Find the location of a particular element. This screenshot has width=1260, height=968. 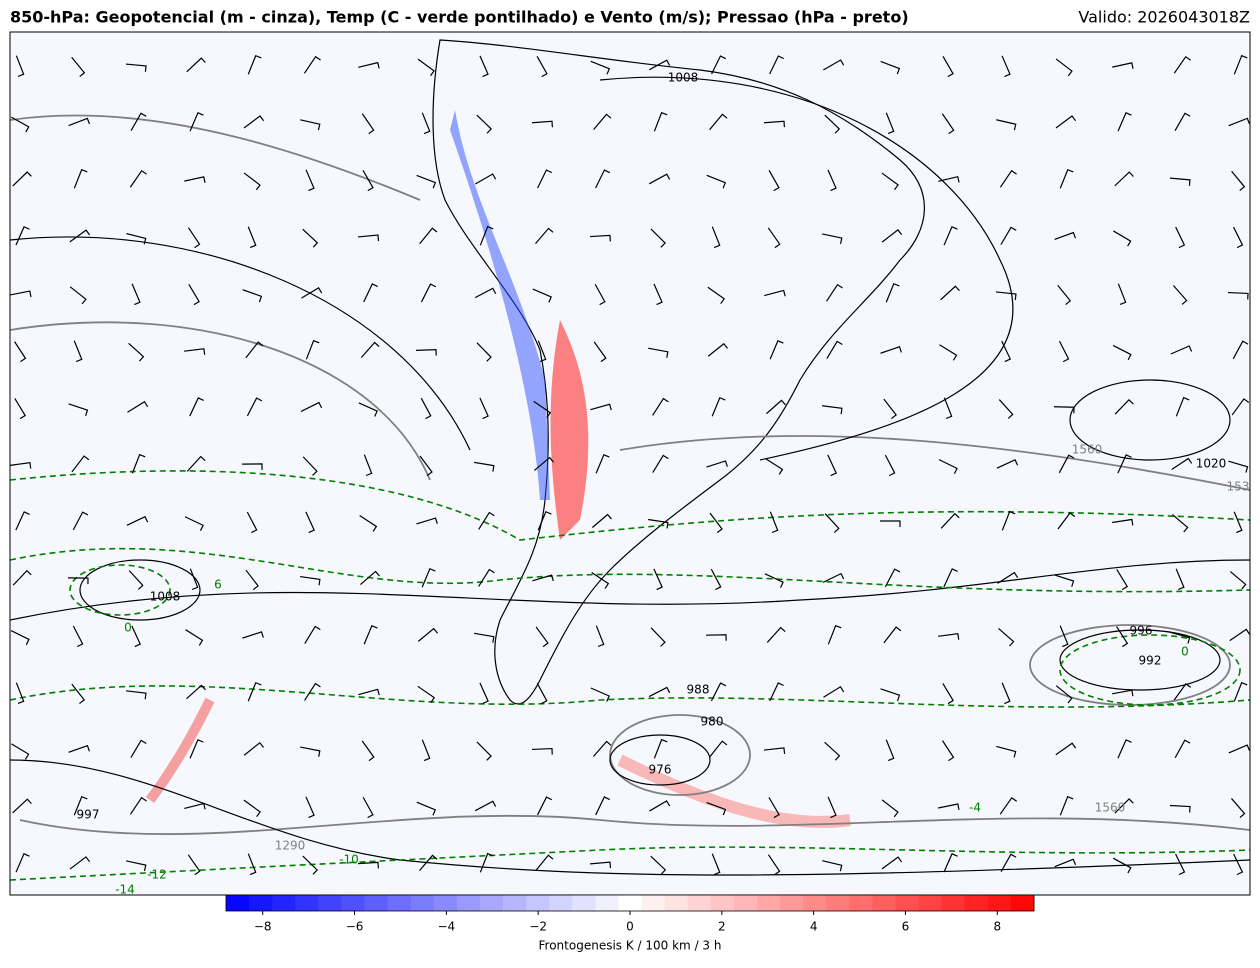

colorbar-tick-label: 8 is located at coordinates (997, 927).